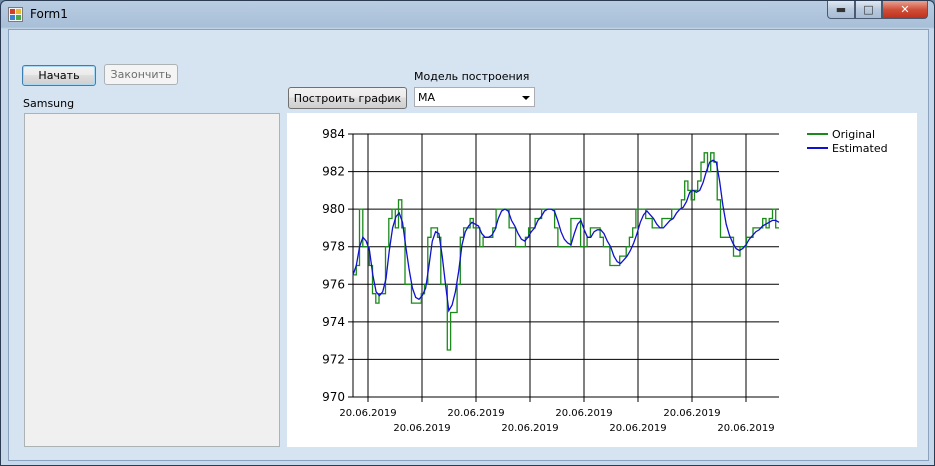 The height and width of the screenshot is (466, 935). Describe the element at coordinates (333, 397) in the screenshot. I see `y-tick-label: 970` at that location.